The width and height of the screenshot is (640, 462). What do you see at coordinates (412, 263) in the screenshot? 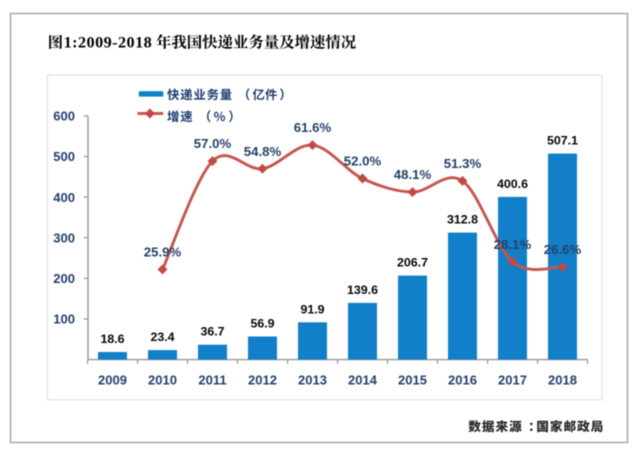
I see `svg-text: 206.7` at bounding box center [412, 263].